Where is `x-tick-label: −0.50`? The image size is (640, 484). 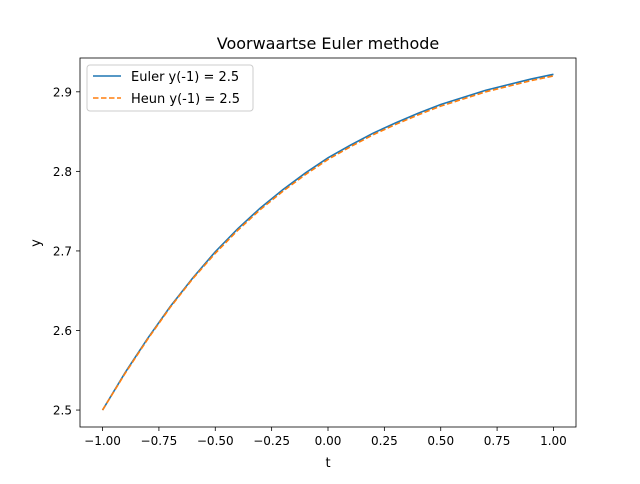
x-tick-label: −0.50 is located at coordinates (215, 441).